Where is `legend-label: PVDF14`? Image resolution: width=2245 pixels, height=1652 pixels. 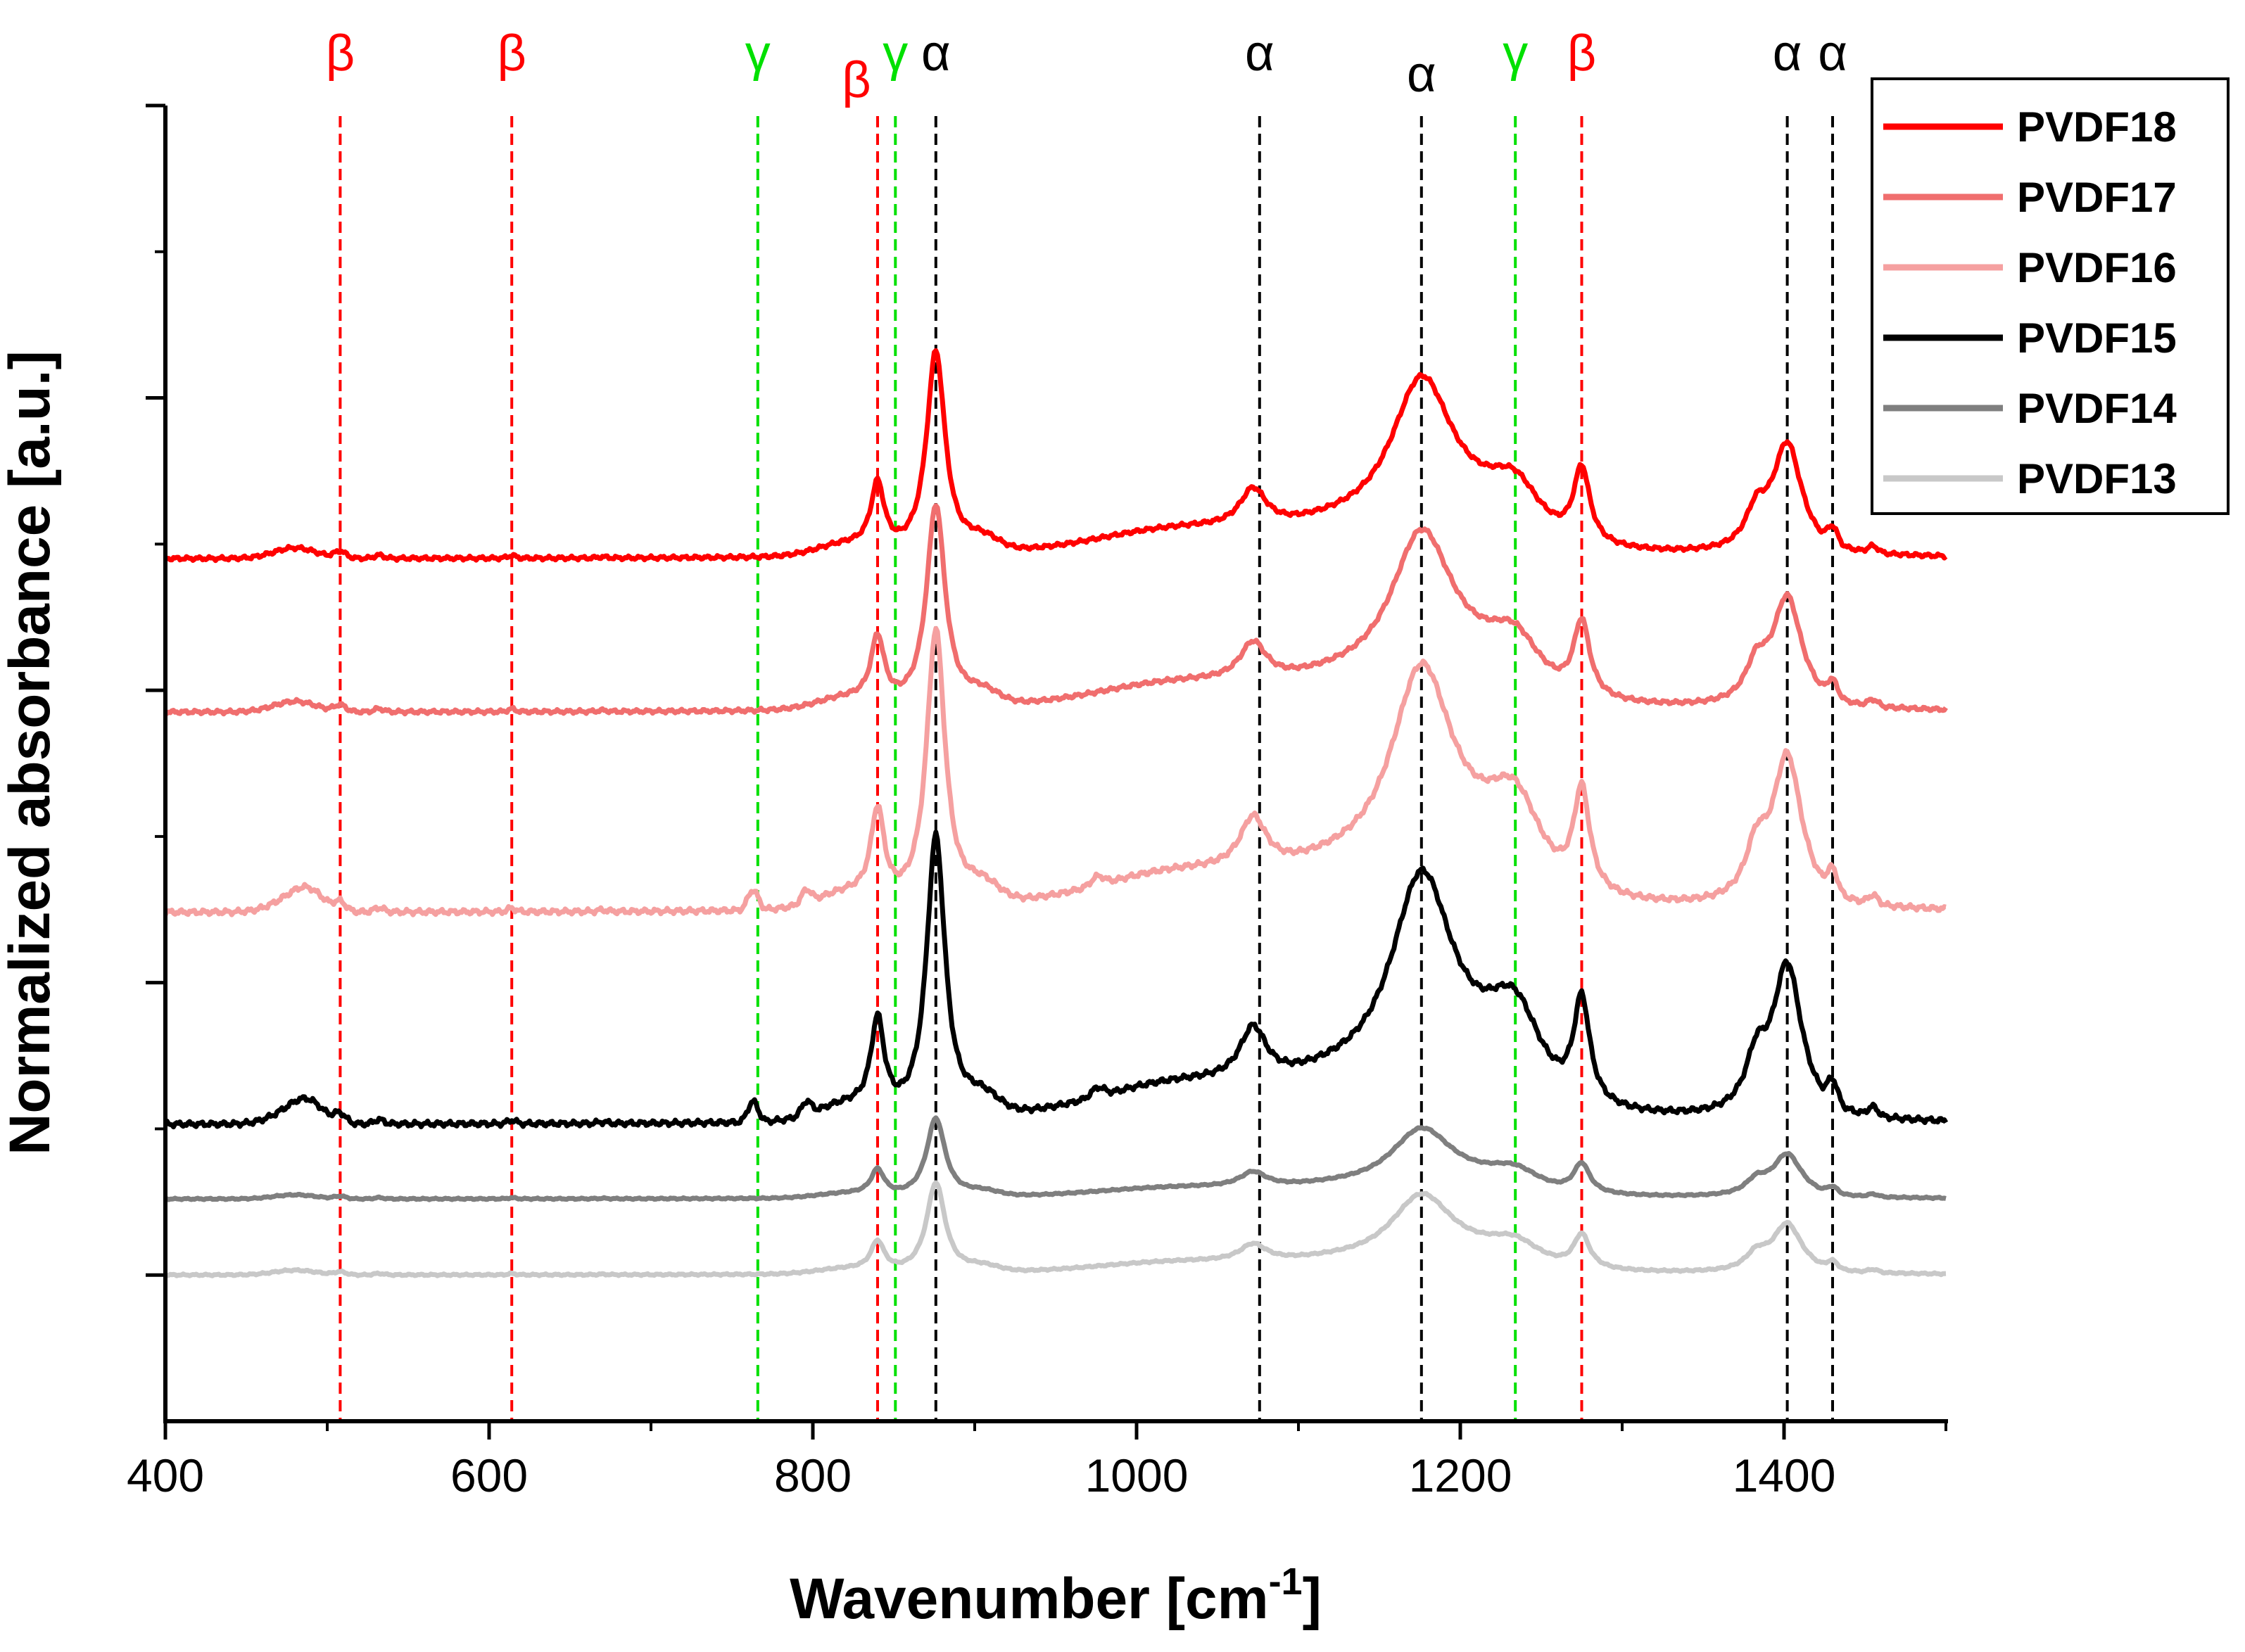 legend-label: PVDF14 is located at coordinates (2097, 408).